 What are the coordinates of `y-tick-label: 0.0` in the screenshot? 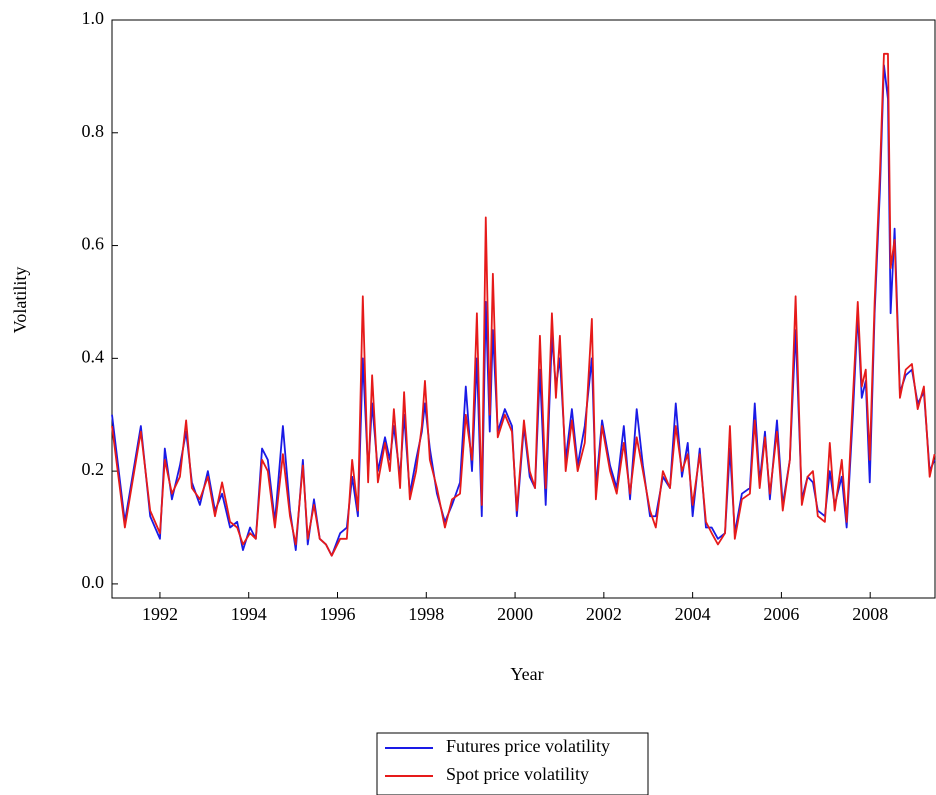 It's located at (93, 582).